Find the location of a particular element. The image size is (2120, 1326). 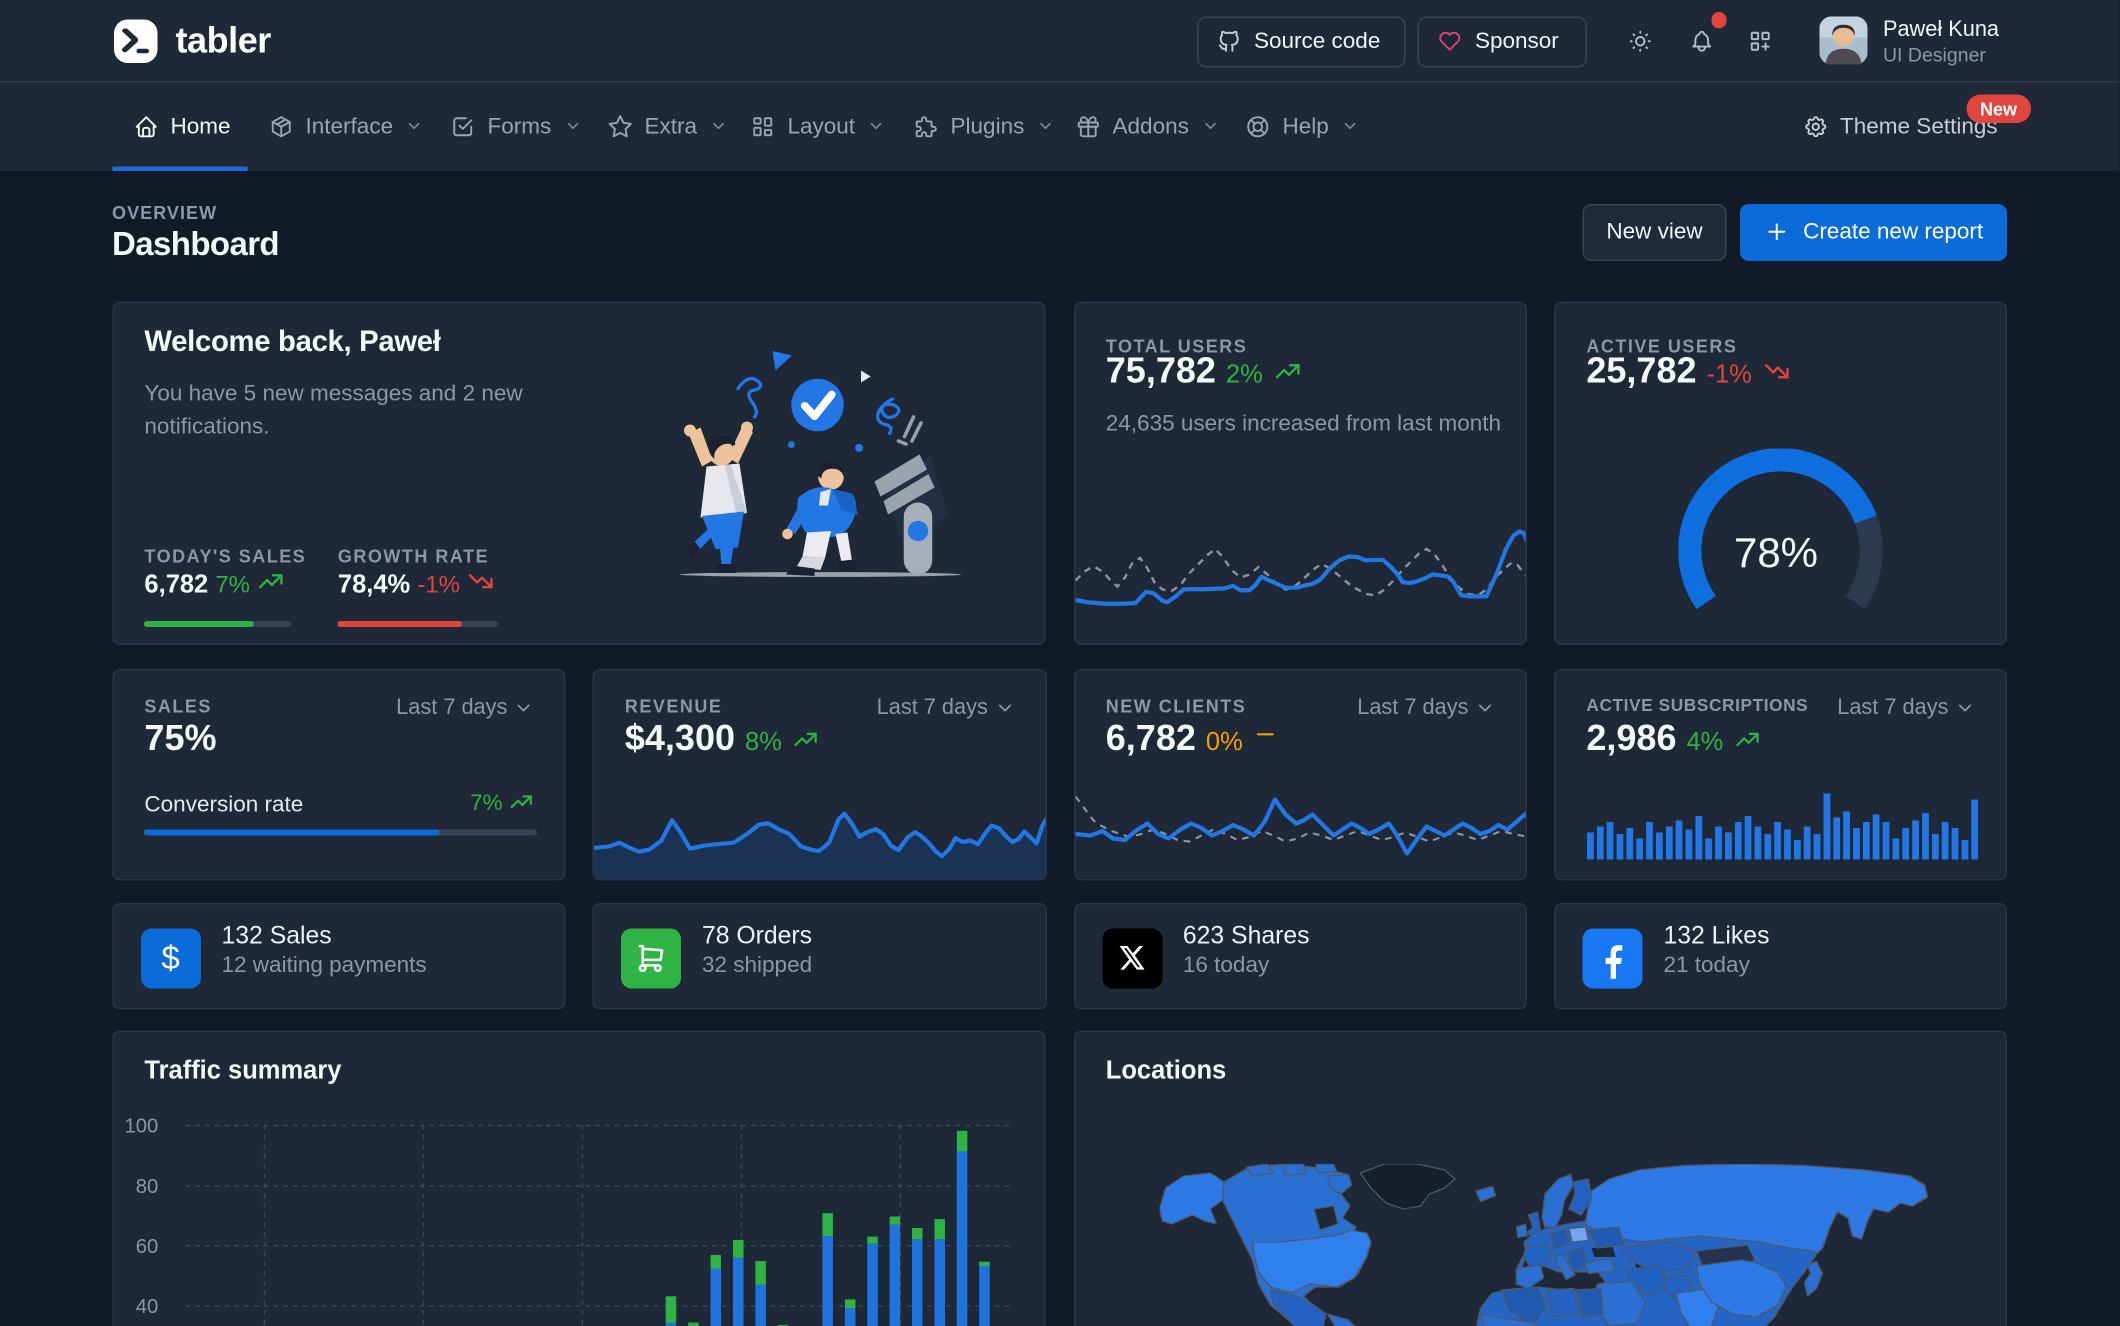

svg-text: 100 is located at coordinates (141, 1127).